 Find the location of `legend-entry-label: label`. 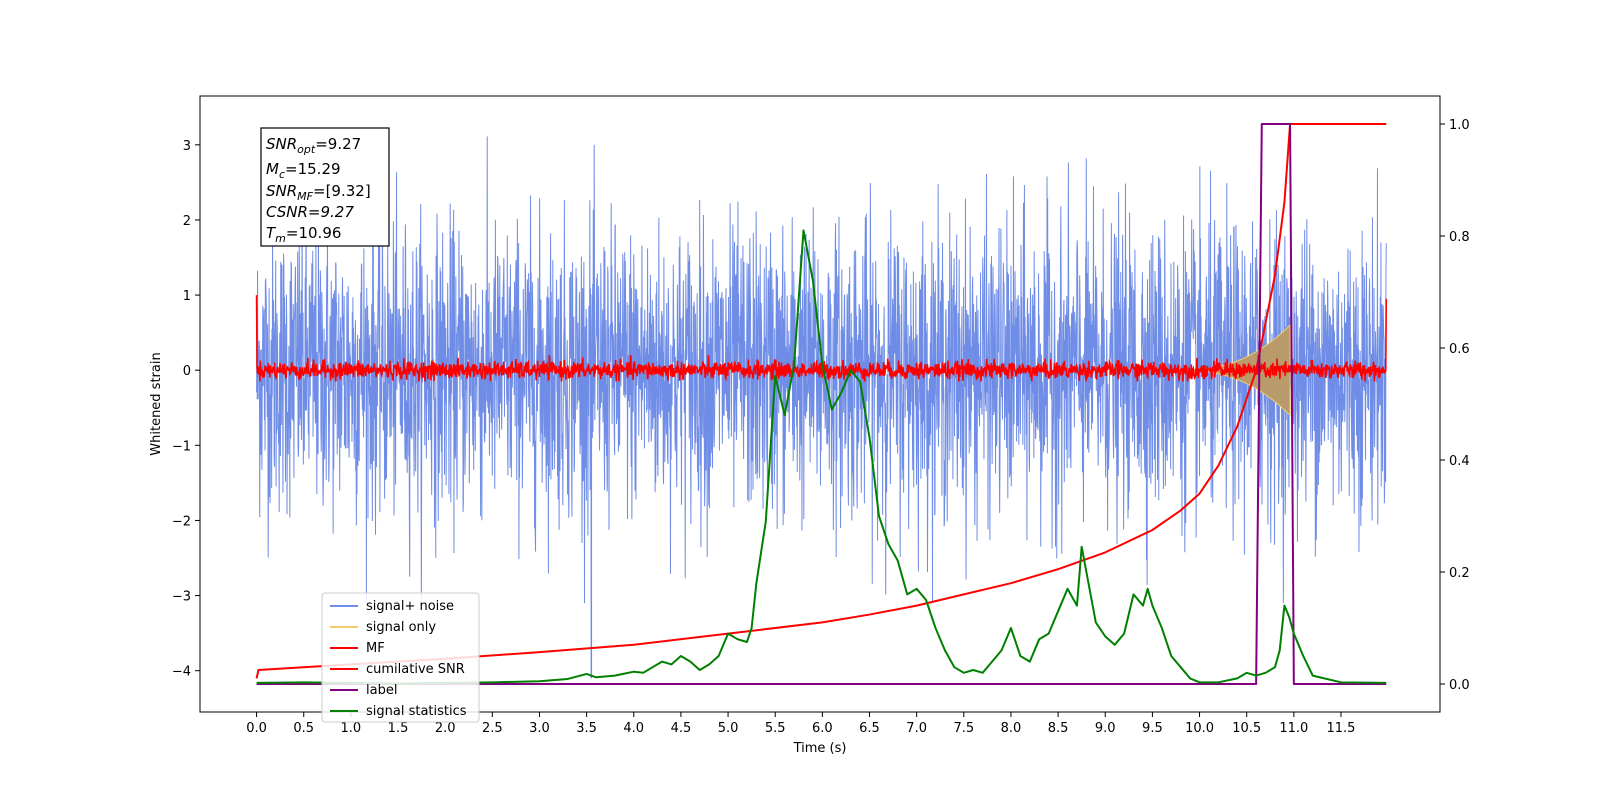

legend-entry-label: label is located at coordinates (363, 690).